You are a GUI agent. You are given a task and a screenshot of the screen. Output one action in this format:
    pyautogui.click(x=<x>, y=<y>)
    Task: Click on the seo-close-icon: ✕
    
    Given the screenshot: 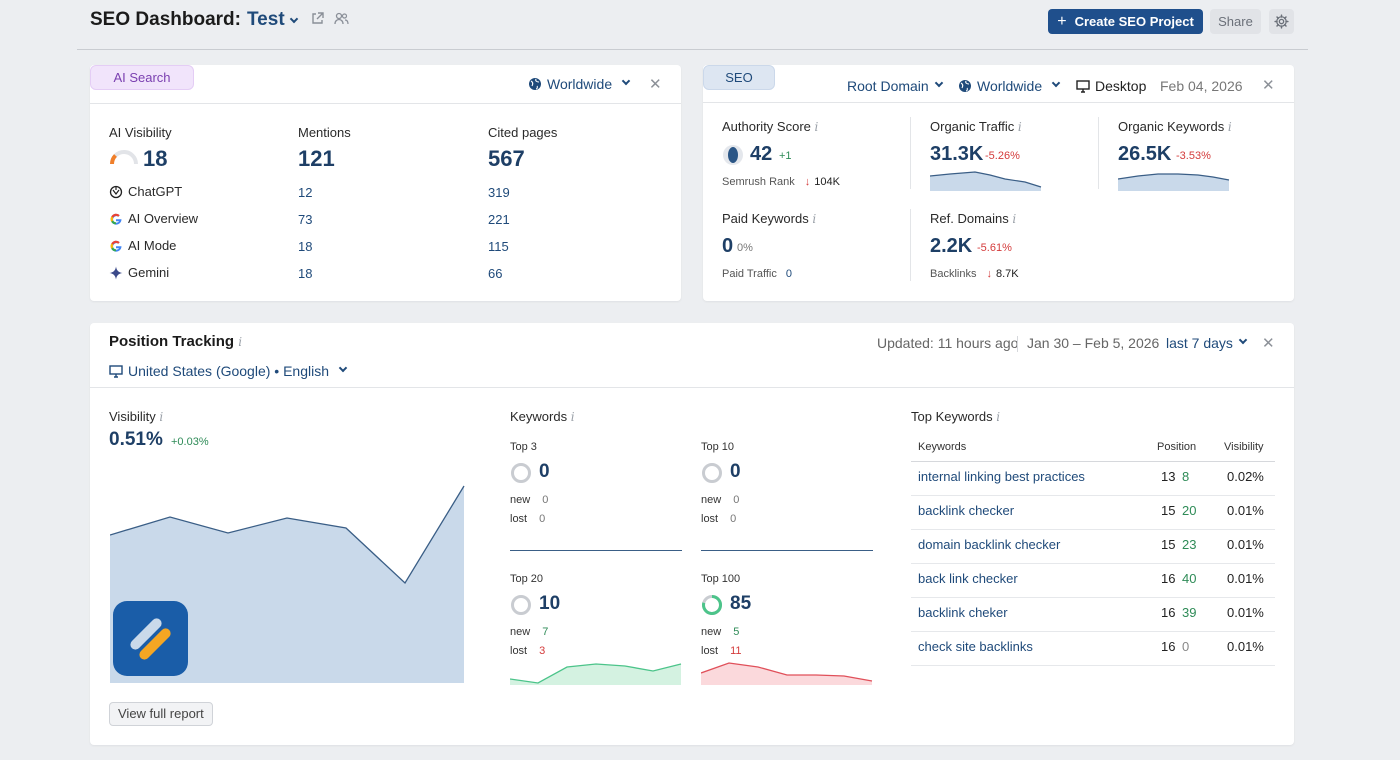 What is the action you would take?
    pyautogui.click(x=1268, y=85)
    